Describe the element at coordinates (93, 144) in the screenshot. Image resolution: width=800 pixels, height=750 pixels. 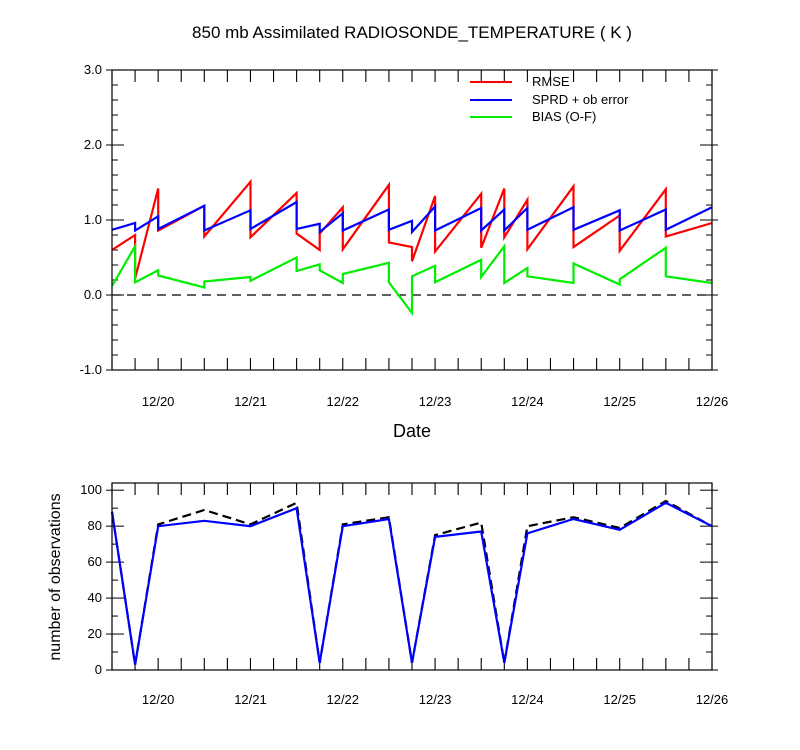
I see `y-tick-label: 2.0` at that location.